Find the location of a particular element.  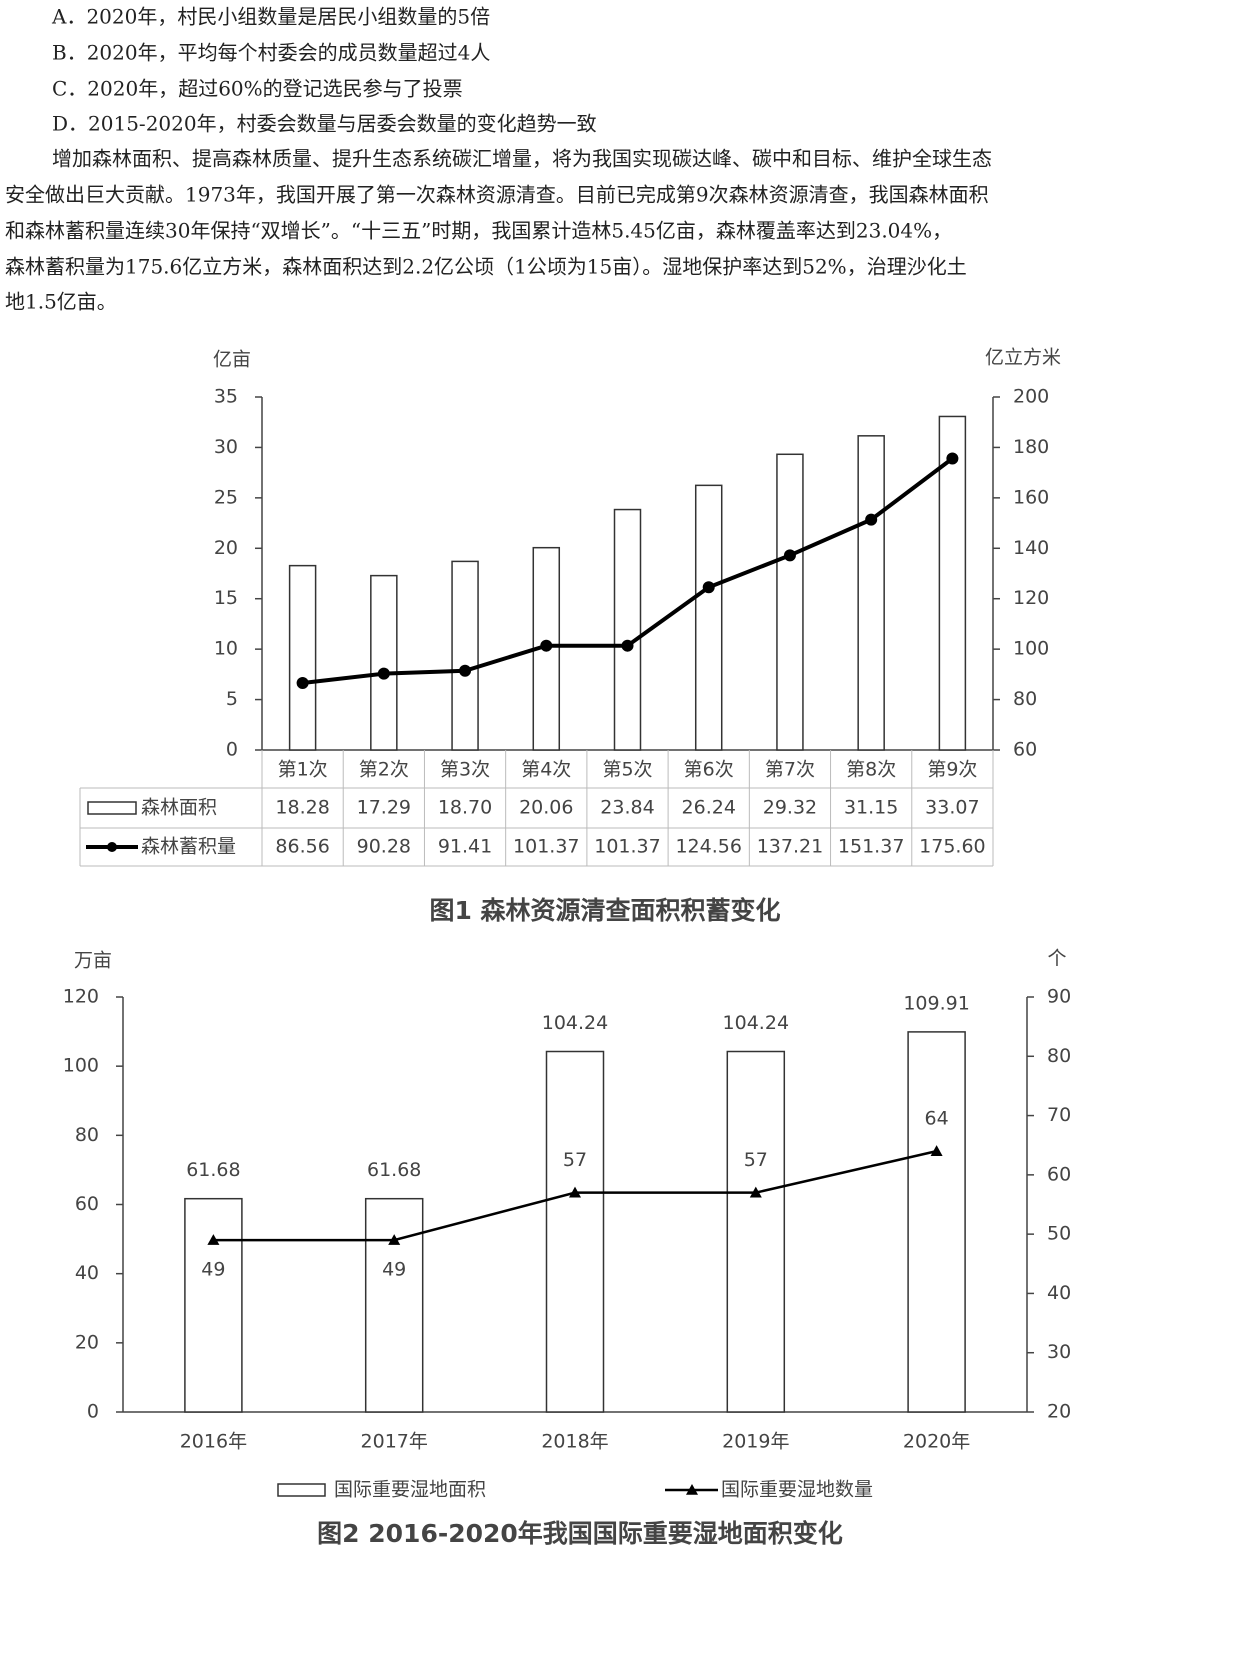

table-value: 91.41 is located at coordinates (465, 847).